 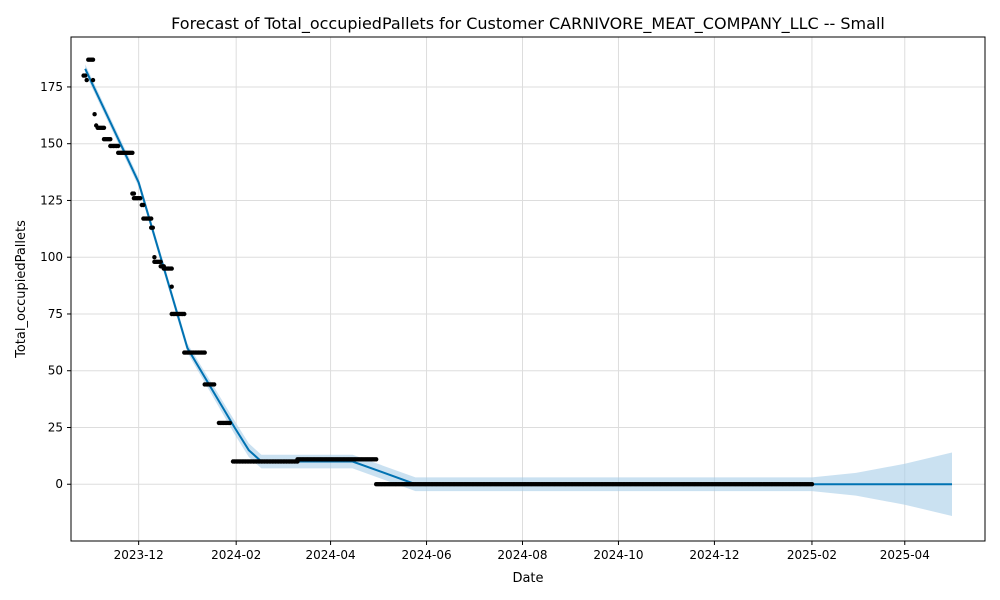 I want to click on y-axis-title: Total_occupiedPallets, so click(x=21, y=289).